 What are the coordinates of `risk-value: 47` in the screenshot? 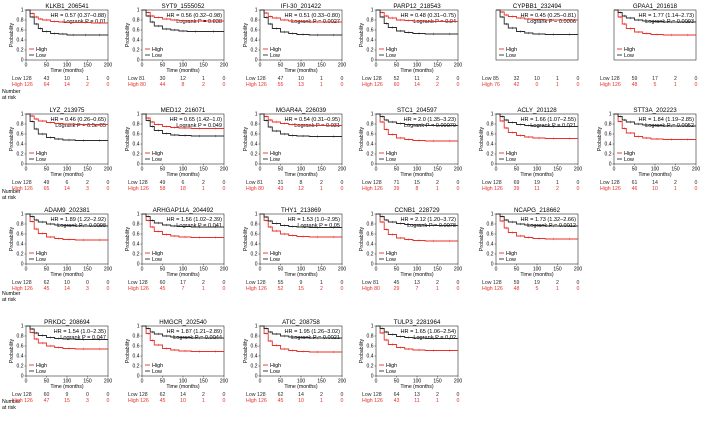 It's located at (47, 401).